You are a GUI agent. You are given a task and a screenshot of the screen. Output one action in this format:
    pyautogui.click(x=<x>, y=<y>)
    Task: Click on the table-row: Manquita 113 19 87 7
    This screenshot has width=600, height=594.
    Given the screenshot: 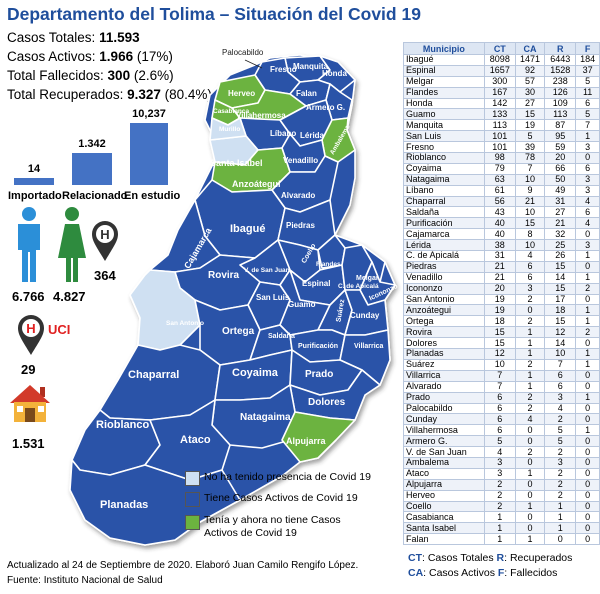 What is the action you would take?
    pyautogui.click(x=501, y=125)
    